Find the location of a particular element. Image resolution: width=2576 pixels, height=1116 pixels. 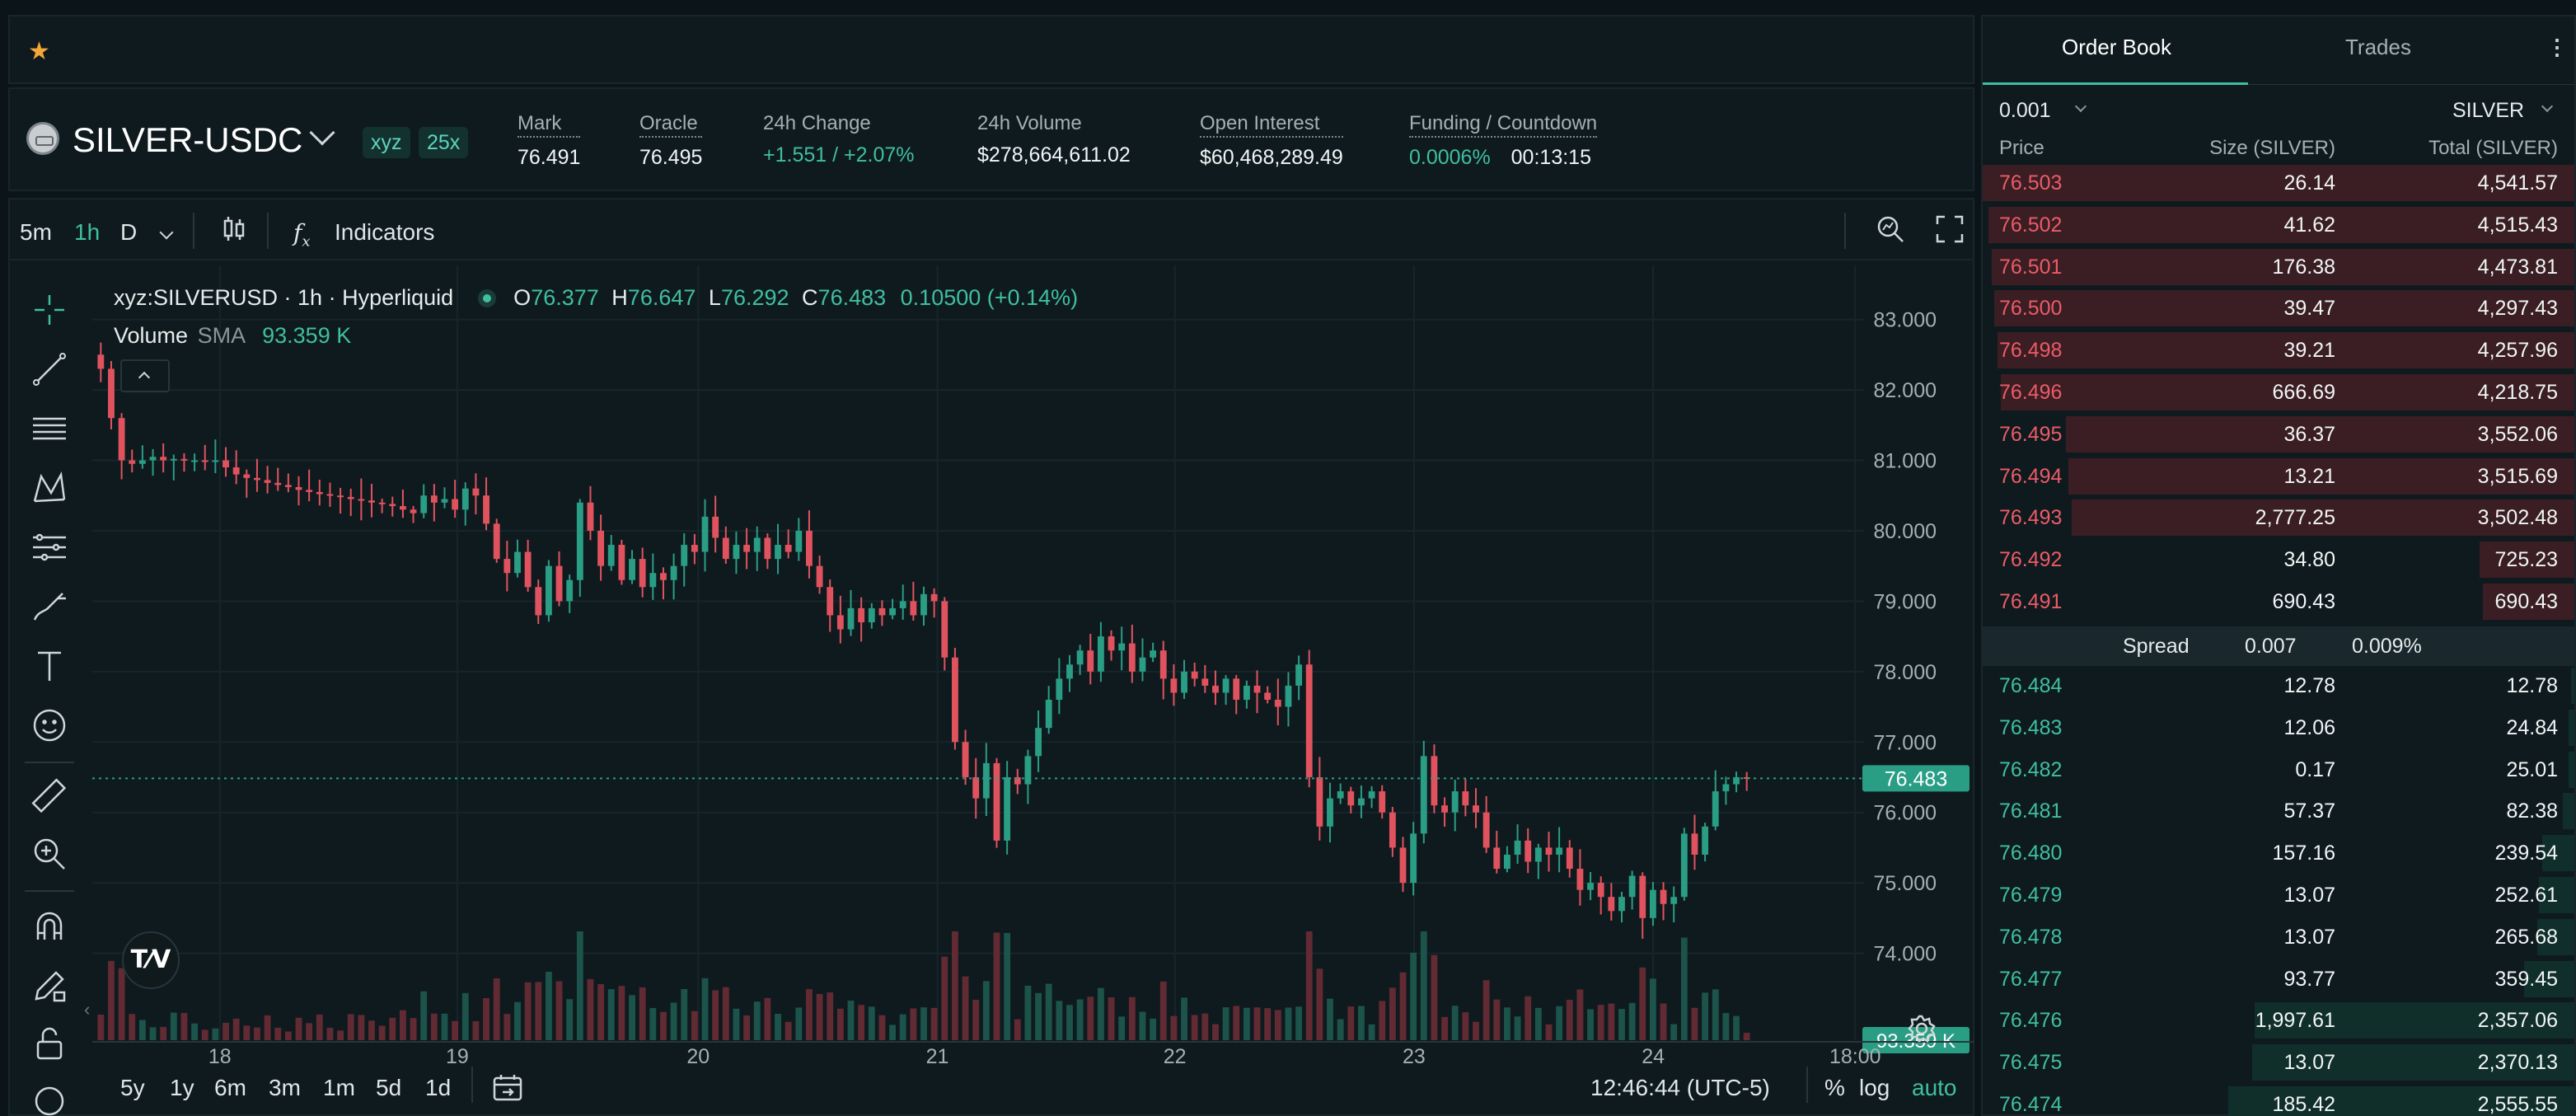

bid-row: 76.476 1,997.61 2,357.06 is located at coordinates (2278, 1021).